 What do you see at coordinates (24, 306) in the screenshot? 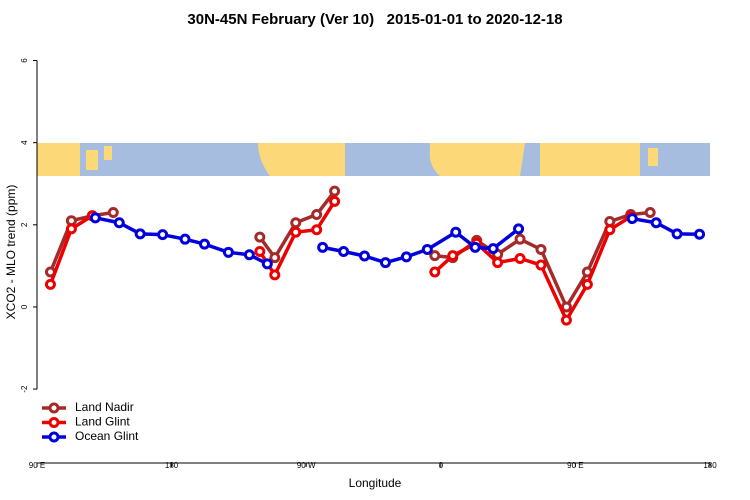
I see `y-tick-label: 0` at bounding box center [24, 306].